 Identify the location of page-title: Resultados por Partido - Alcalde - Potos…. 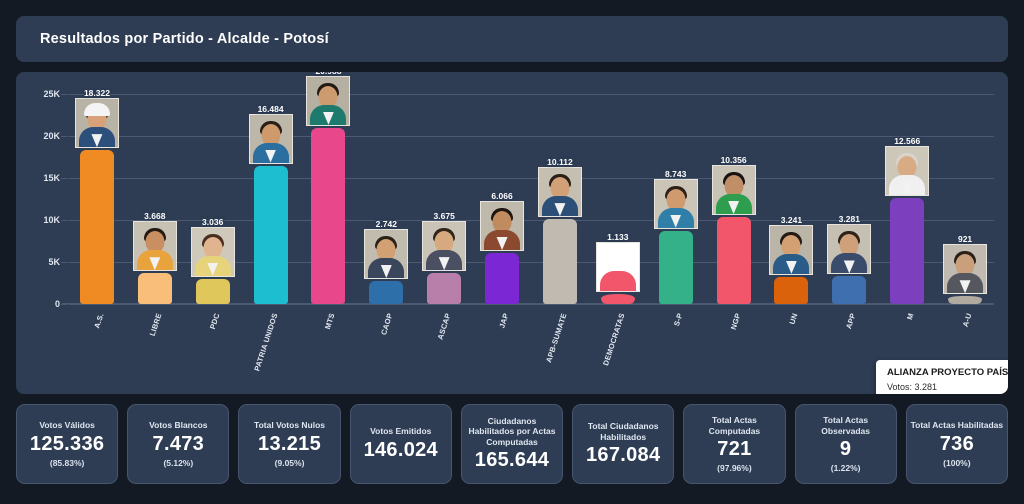
(184, 39).